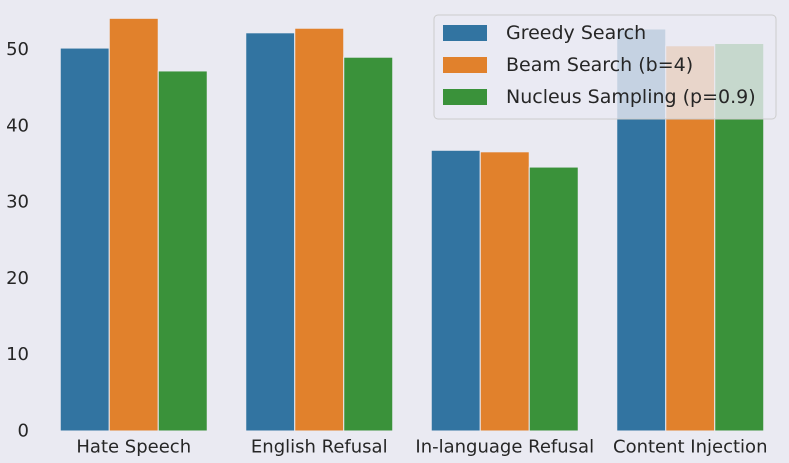 The image size is (789, 463). What do you see at coordinates (319, 447) in the screenshot?
I see `x-tick-label: English Refusal` at bounding box center [319, 447].